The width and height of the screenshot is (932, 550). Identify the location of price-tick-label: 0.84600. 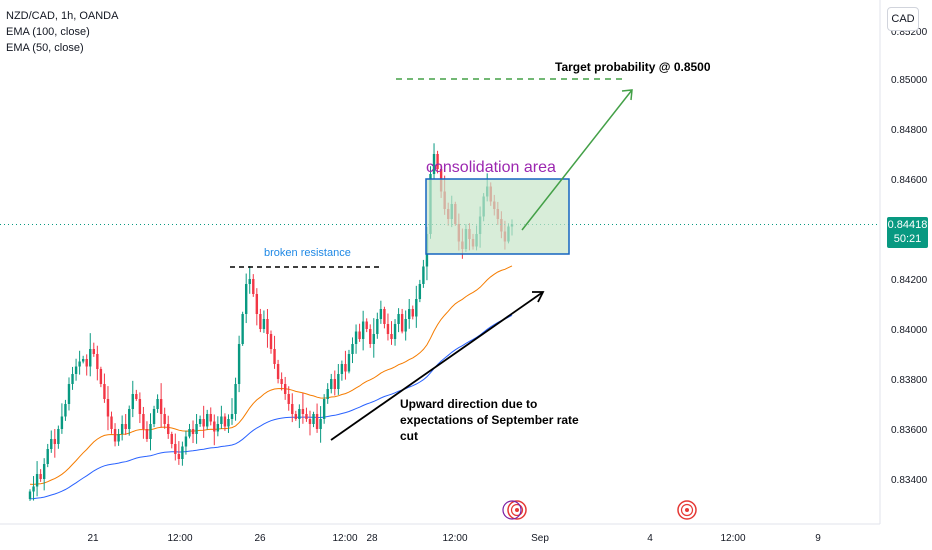
(909, 180).